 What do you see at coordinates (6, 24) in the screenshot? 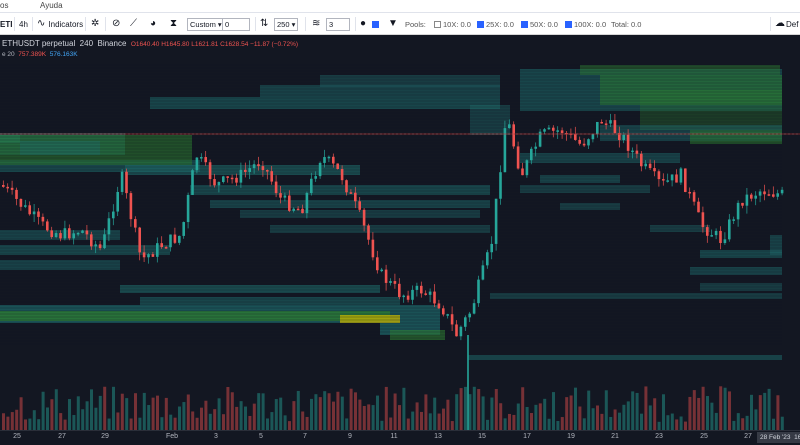
I see `symbol-button: ETI` at bounding box center [6, 24].